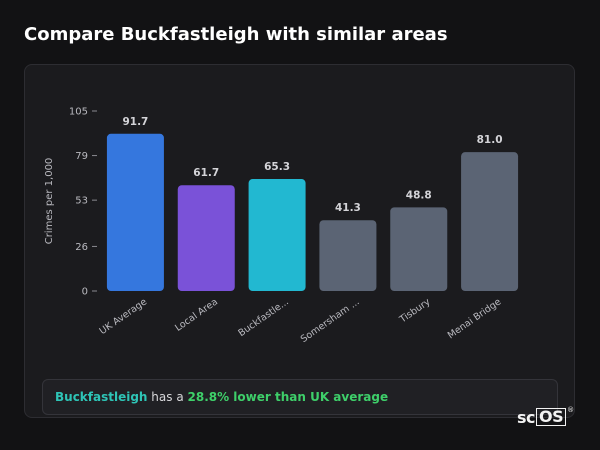 This screenshot has height=450, width=600. Describe the element at coordinates (78, 112) in the screenshot. I see `y-tick-label: 105` at that location.